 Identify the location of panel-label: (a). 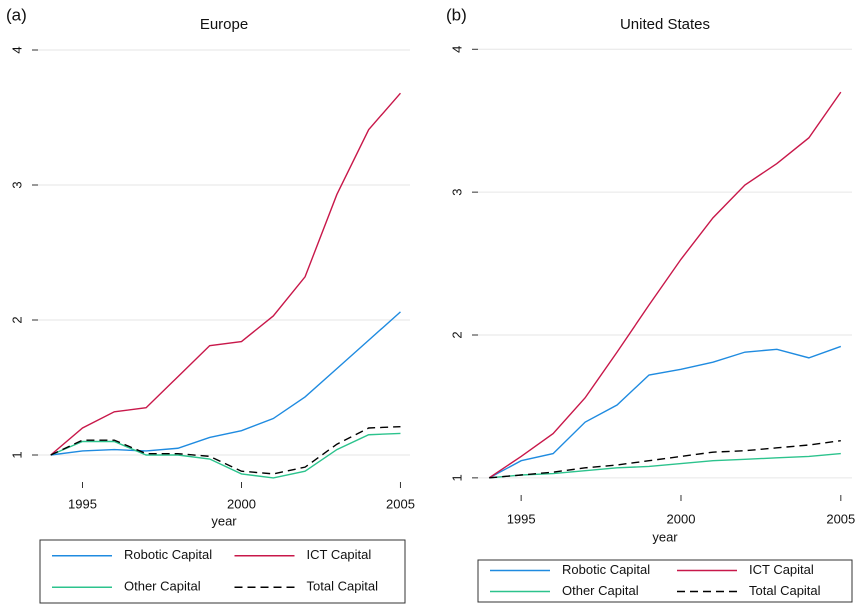
(16, 14).